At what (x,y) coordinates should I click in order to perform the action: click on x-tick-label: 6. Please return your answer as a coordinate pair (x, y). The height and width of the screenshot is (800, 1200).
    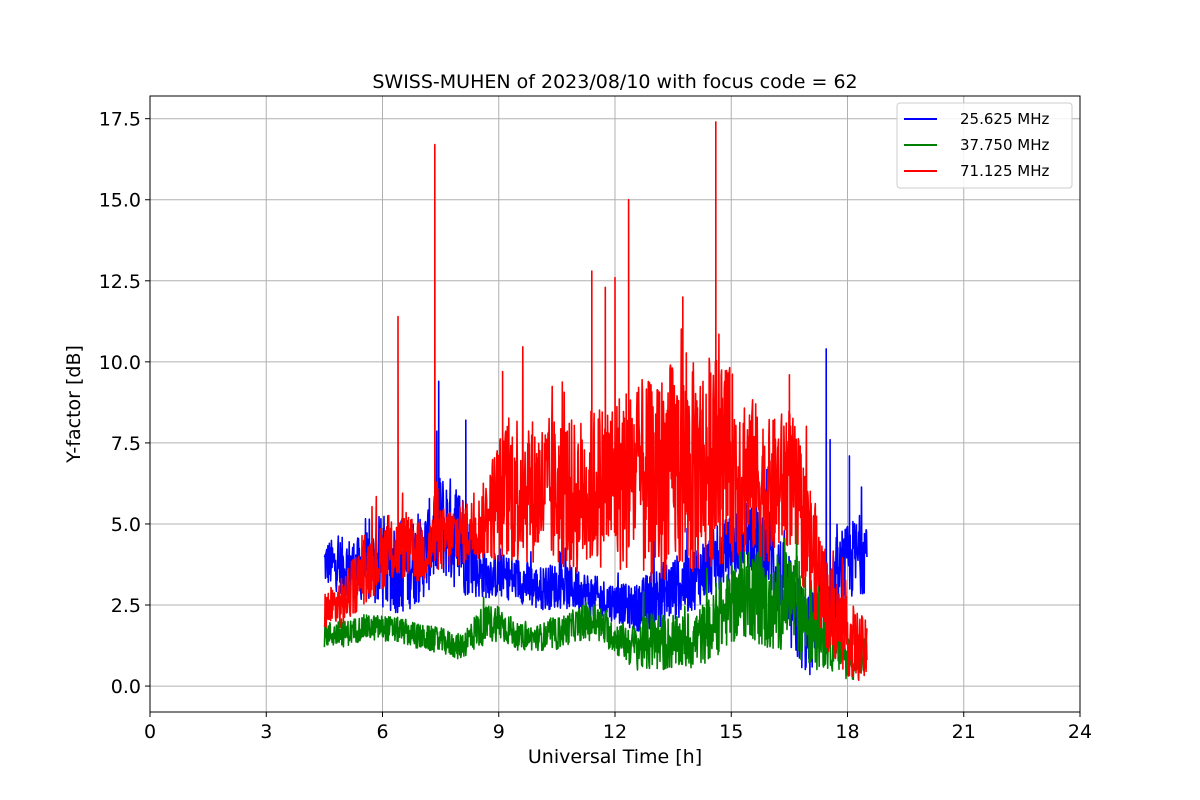
    Looking at the image, I should click on (382, 732).